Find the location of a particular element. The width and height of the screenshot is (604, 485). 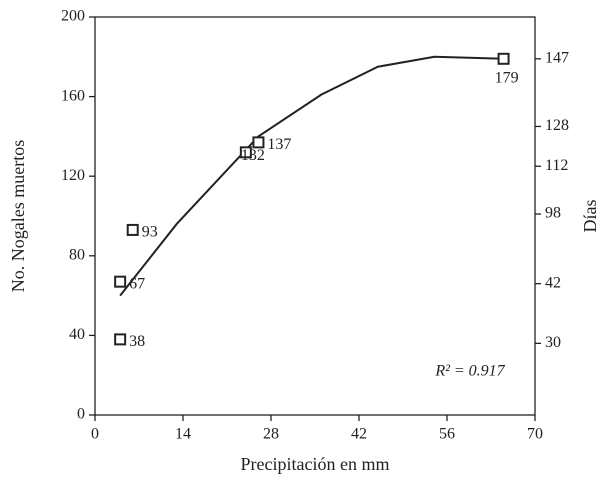

y2-tick-label: 128 is located at coordinates (557, 125).